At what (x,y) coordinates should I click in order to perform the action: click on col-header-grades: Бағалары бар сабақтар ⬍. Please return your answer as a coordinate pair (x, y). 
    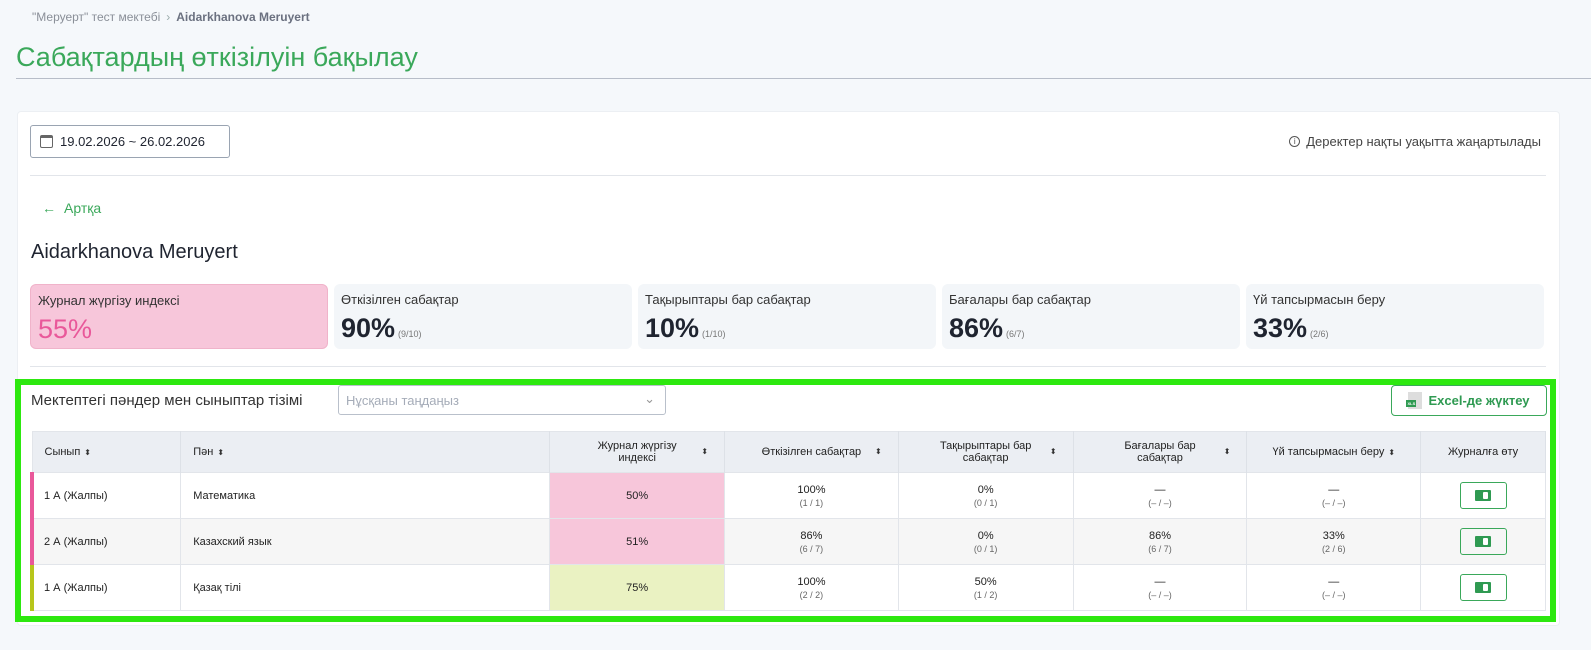
    Looking at the image, I should click on (1160, 452).